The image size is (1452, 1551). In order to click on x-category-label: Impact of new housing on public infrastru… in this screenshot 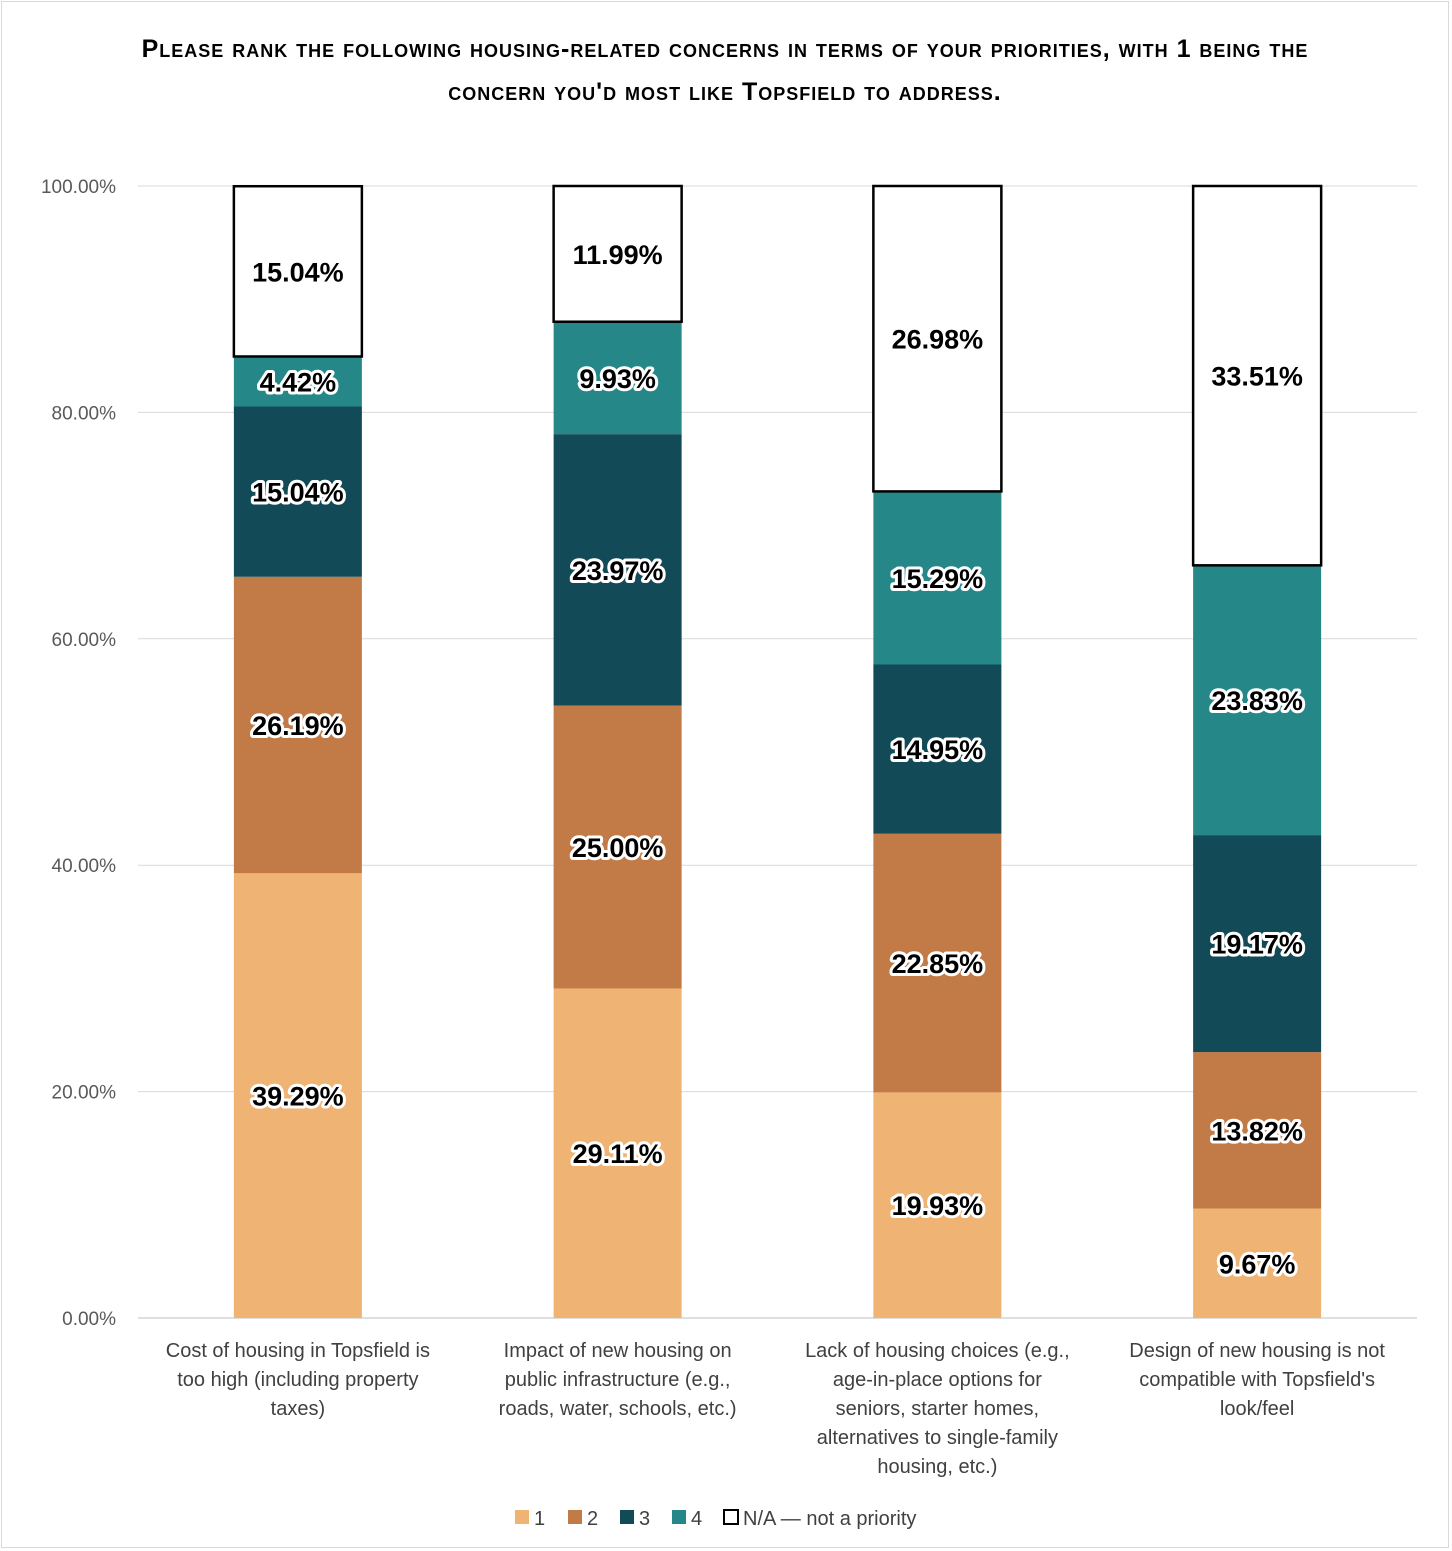, I will do `click(618, 1380)`.